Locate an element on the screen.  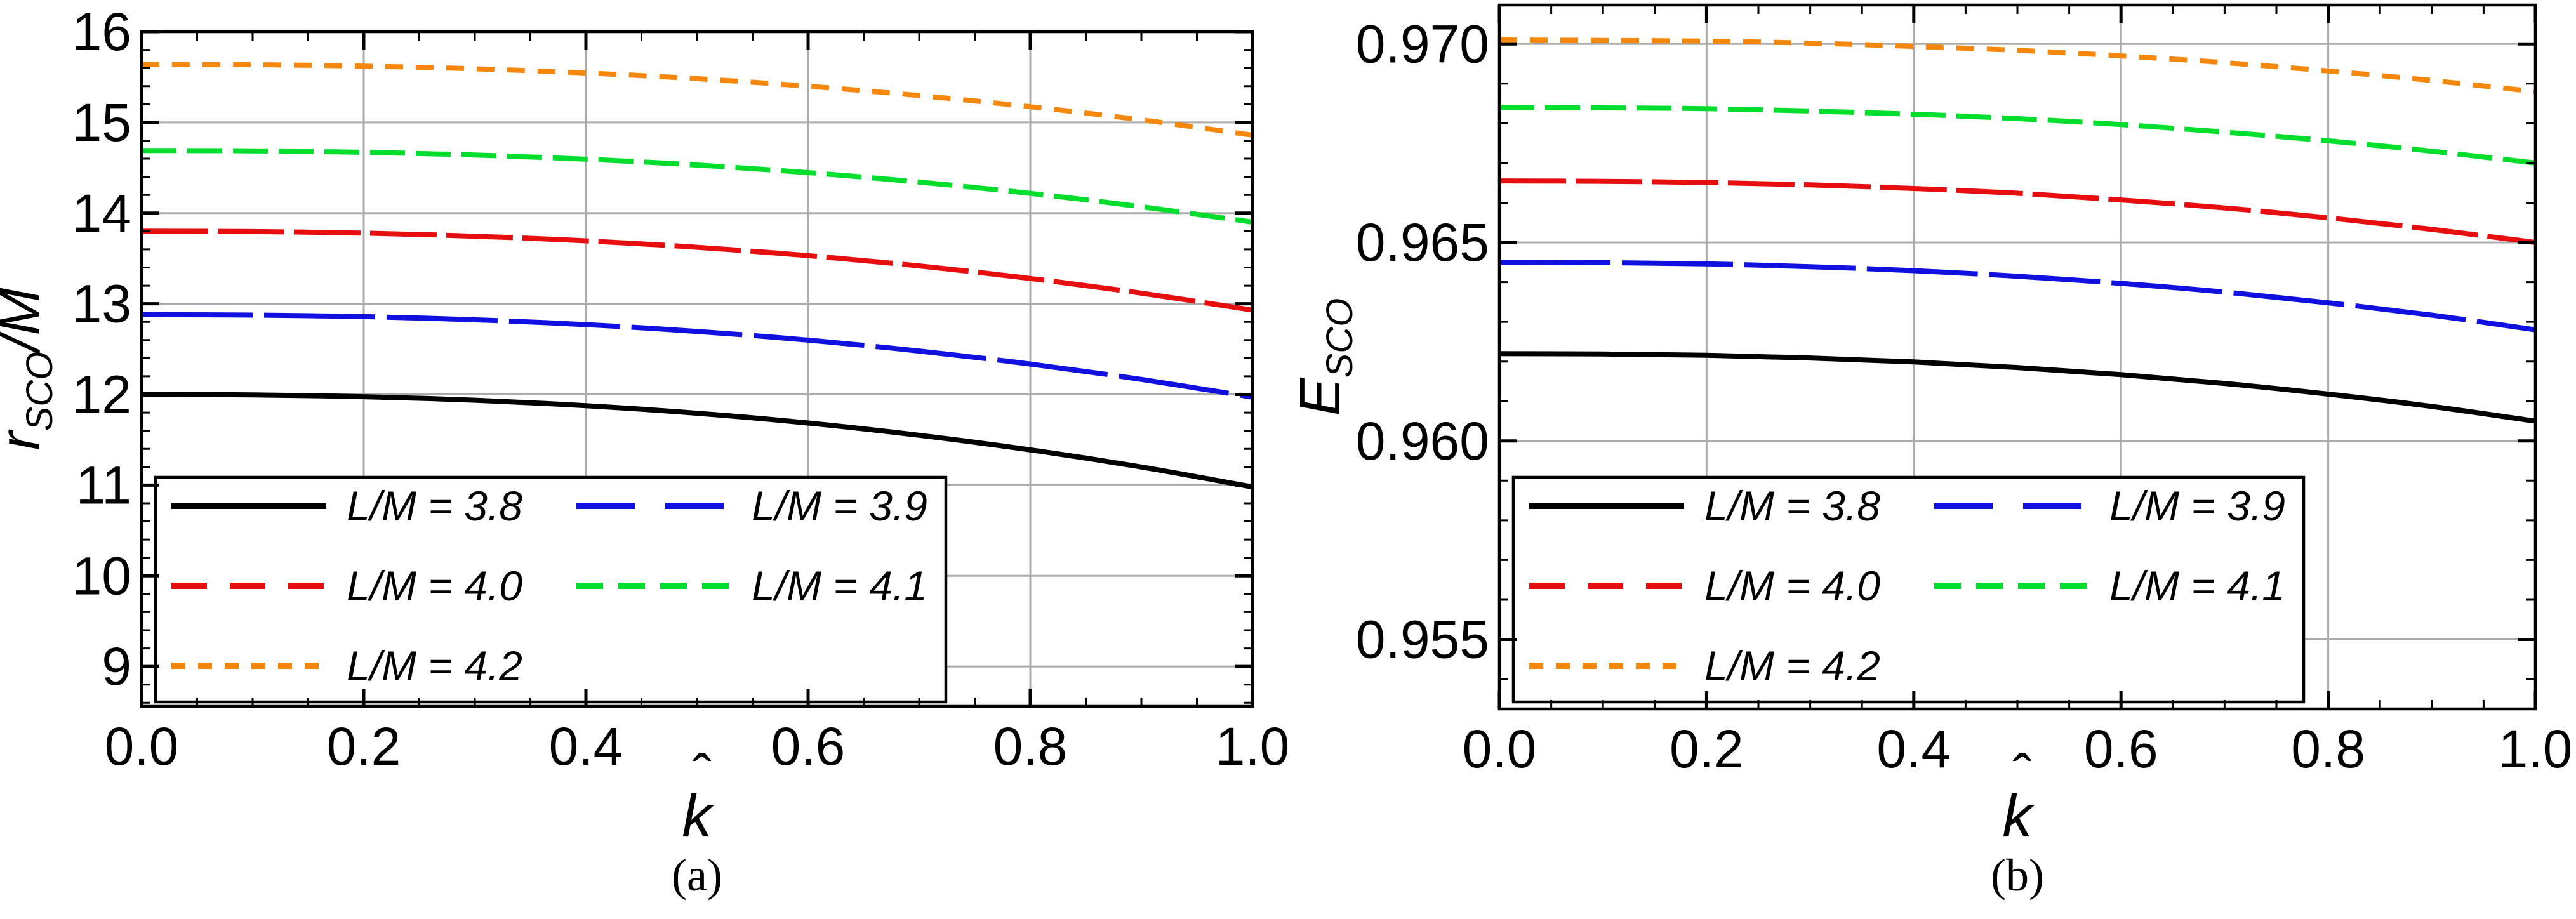
y-tick-label: 0.970 is located at coordinates (1422, 44).